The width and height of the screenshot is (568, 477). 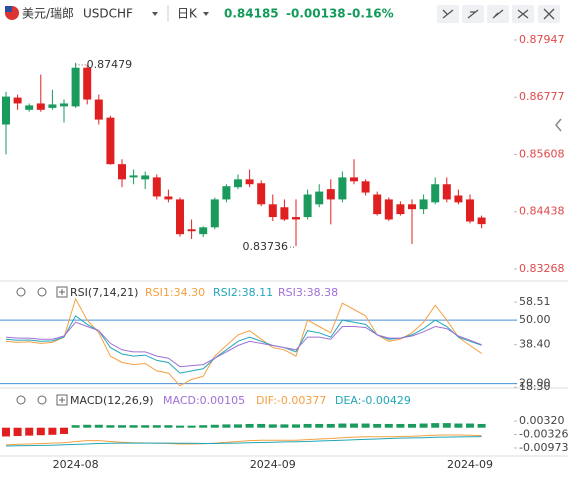 I want to click on y-tick-label: 18.30, so click(x=535, y=386).